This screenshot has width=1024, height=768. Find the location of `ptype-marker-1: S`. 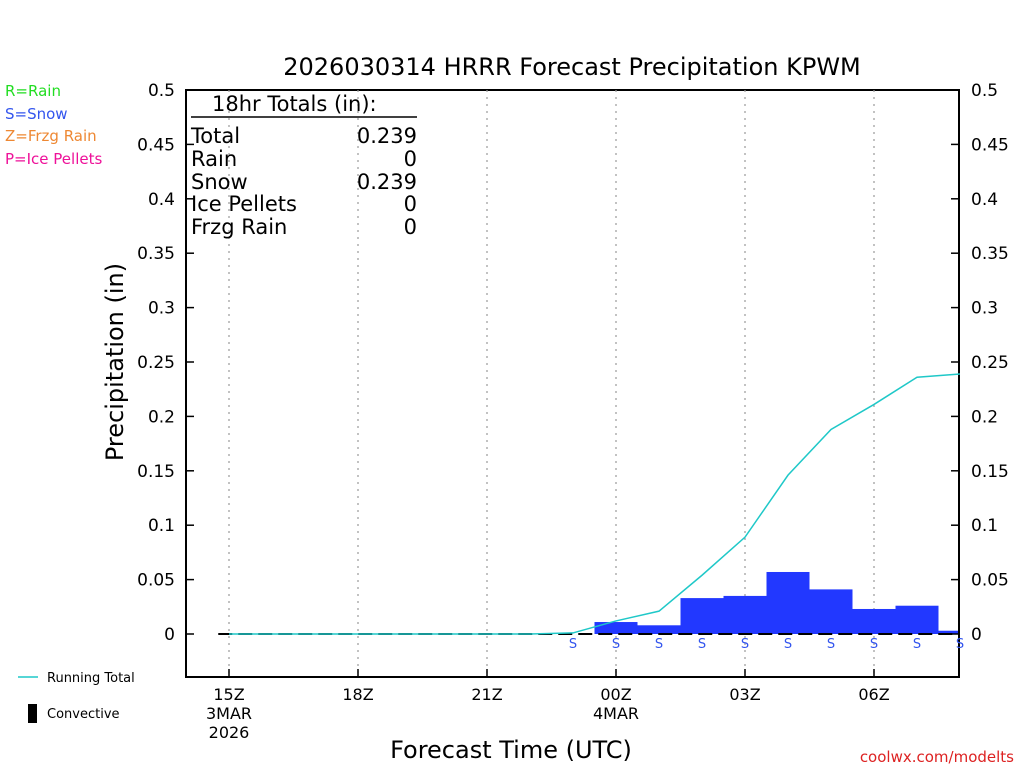

ptype-marker-1: S is located at coordinates (616, 644).